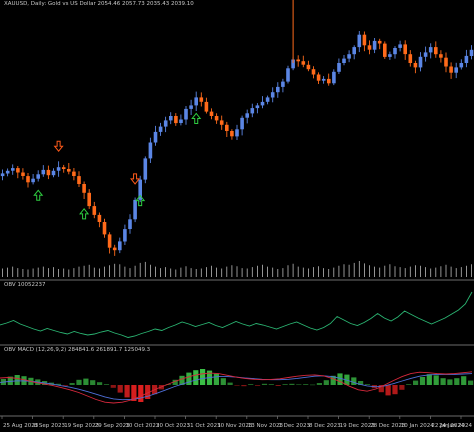 This screenshot has width=474, height=432. Describe the element at coordinates (447, 426) in the screenshot. I see `time-axis-label: 22 Jan 2024` at that location.